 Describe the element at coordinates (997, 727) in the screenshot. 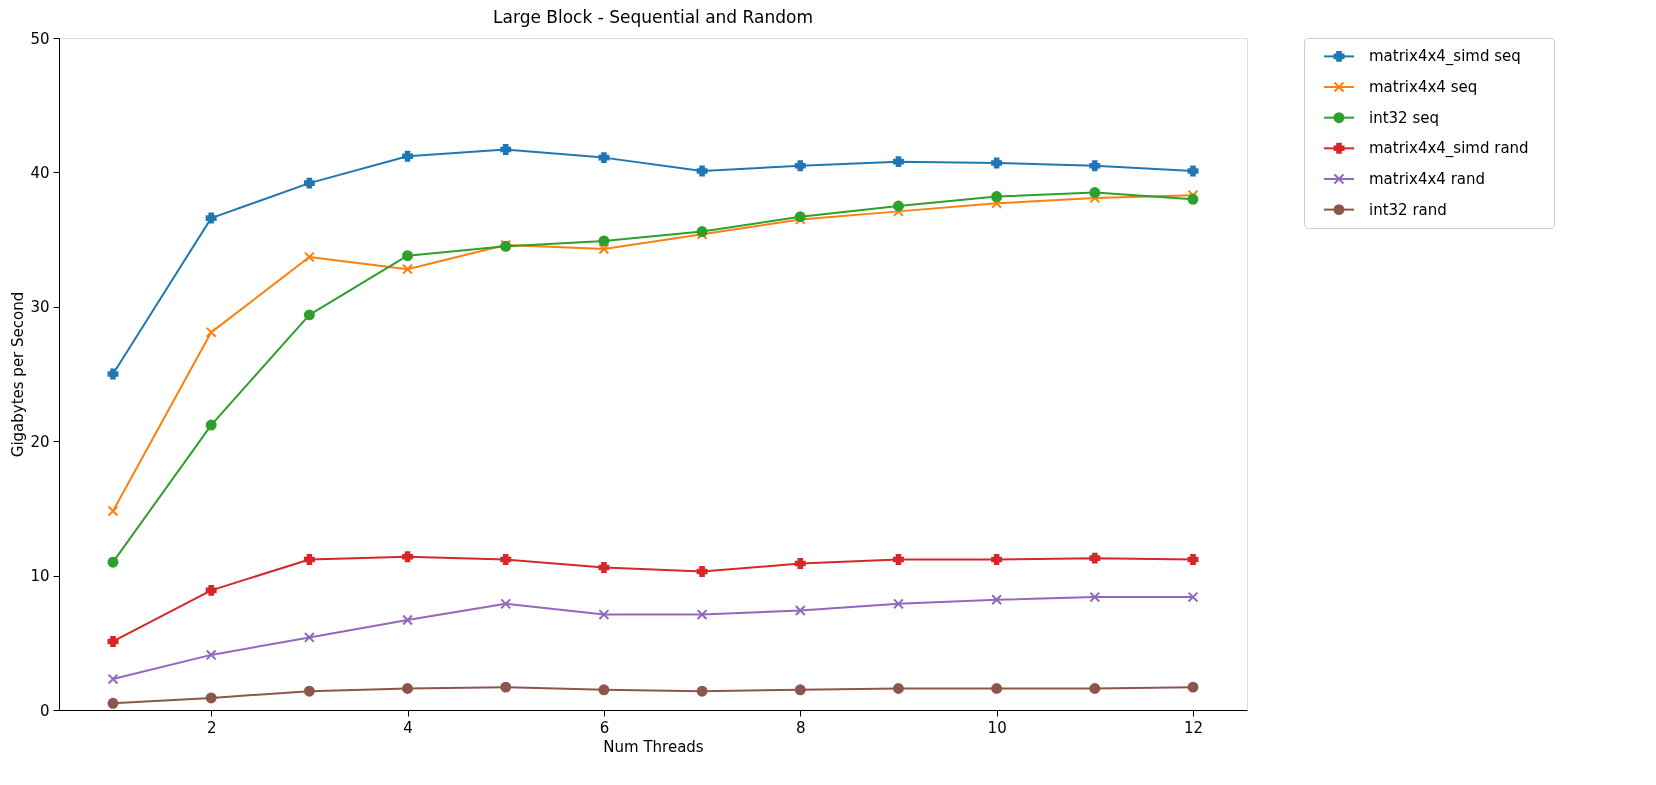

I see `x-tick-label: 10` at that location.